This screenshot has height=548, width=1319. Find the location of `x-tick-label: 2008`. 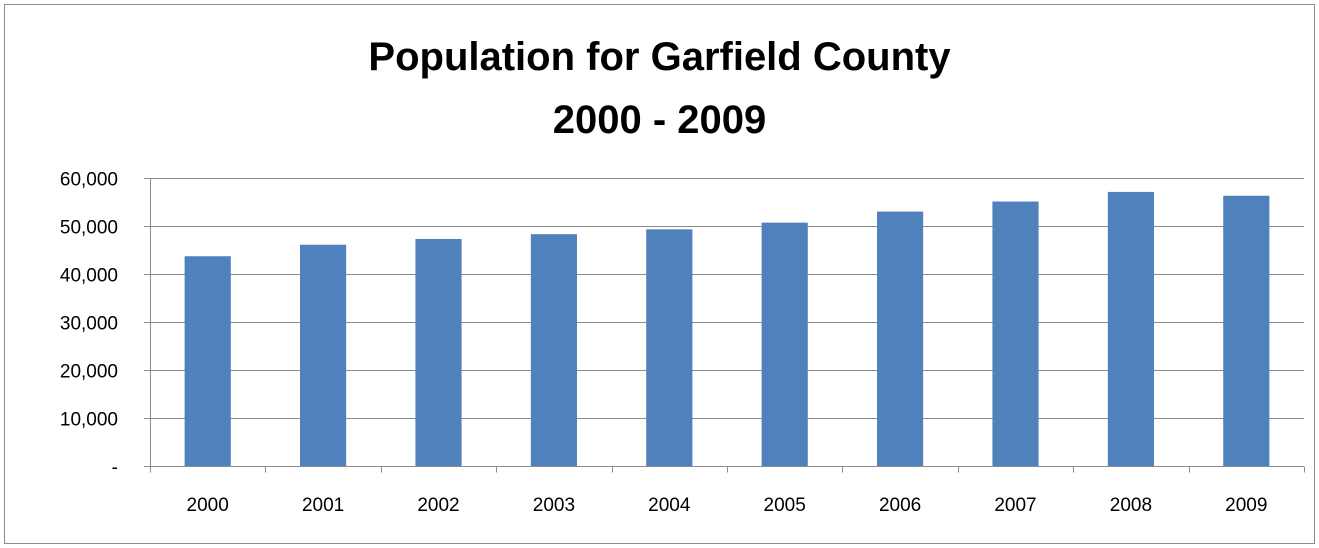

x-tick-label: 2008 is located at coordinates (1131, 505).